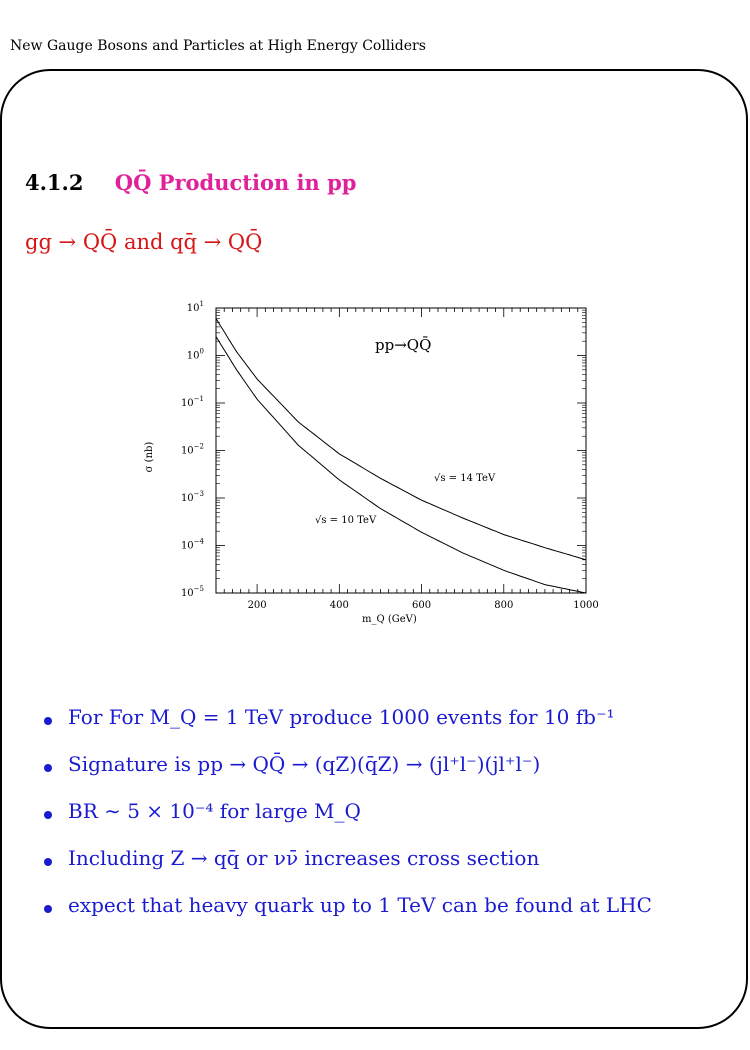  Describe the element at coordinates (195, 307) in the screenshot. I see `y-tick-label: 10¹` at that location.